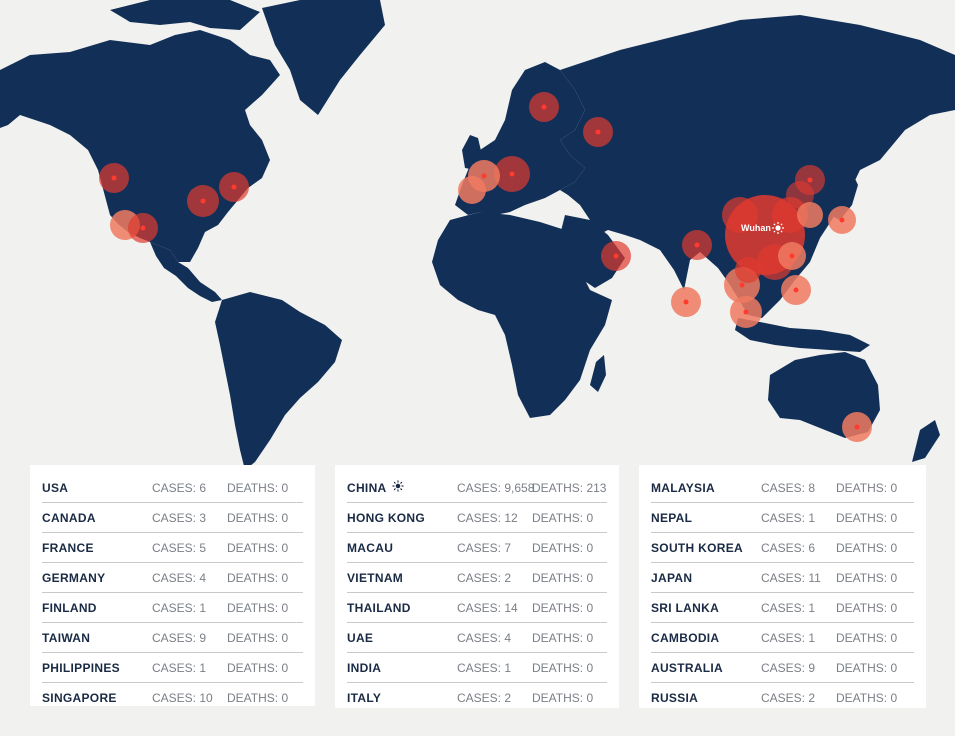 This screenshot has height=736, width=955. I want to click on country-name: FINLAND, so click(97, 608).